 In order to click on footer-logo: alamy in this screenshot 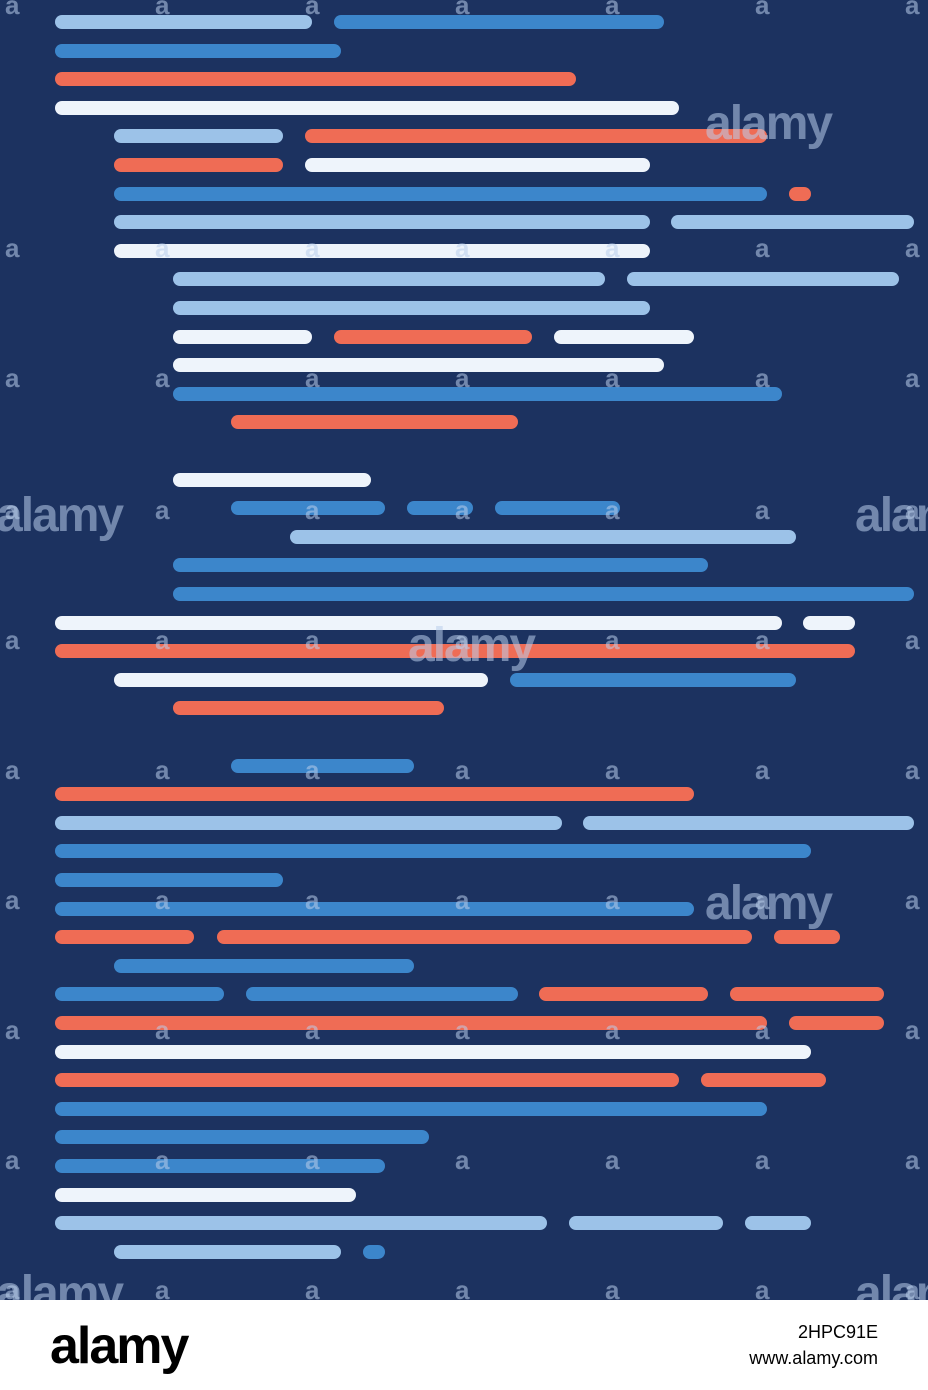, I will do `click(119, 1346)`.